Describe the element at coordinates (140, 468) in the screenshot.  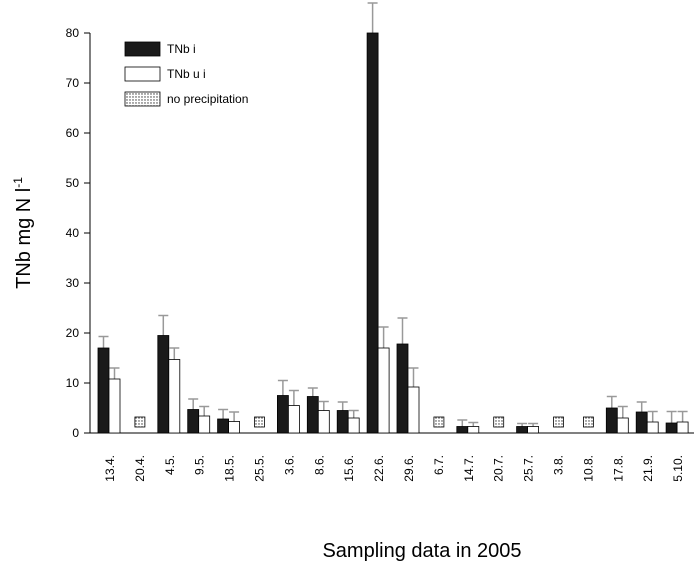
I see `x-tick-label: 20.4.` at that location.